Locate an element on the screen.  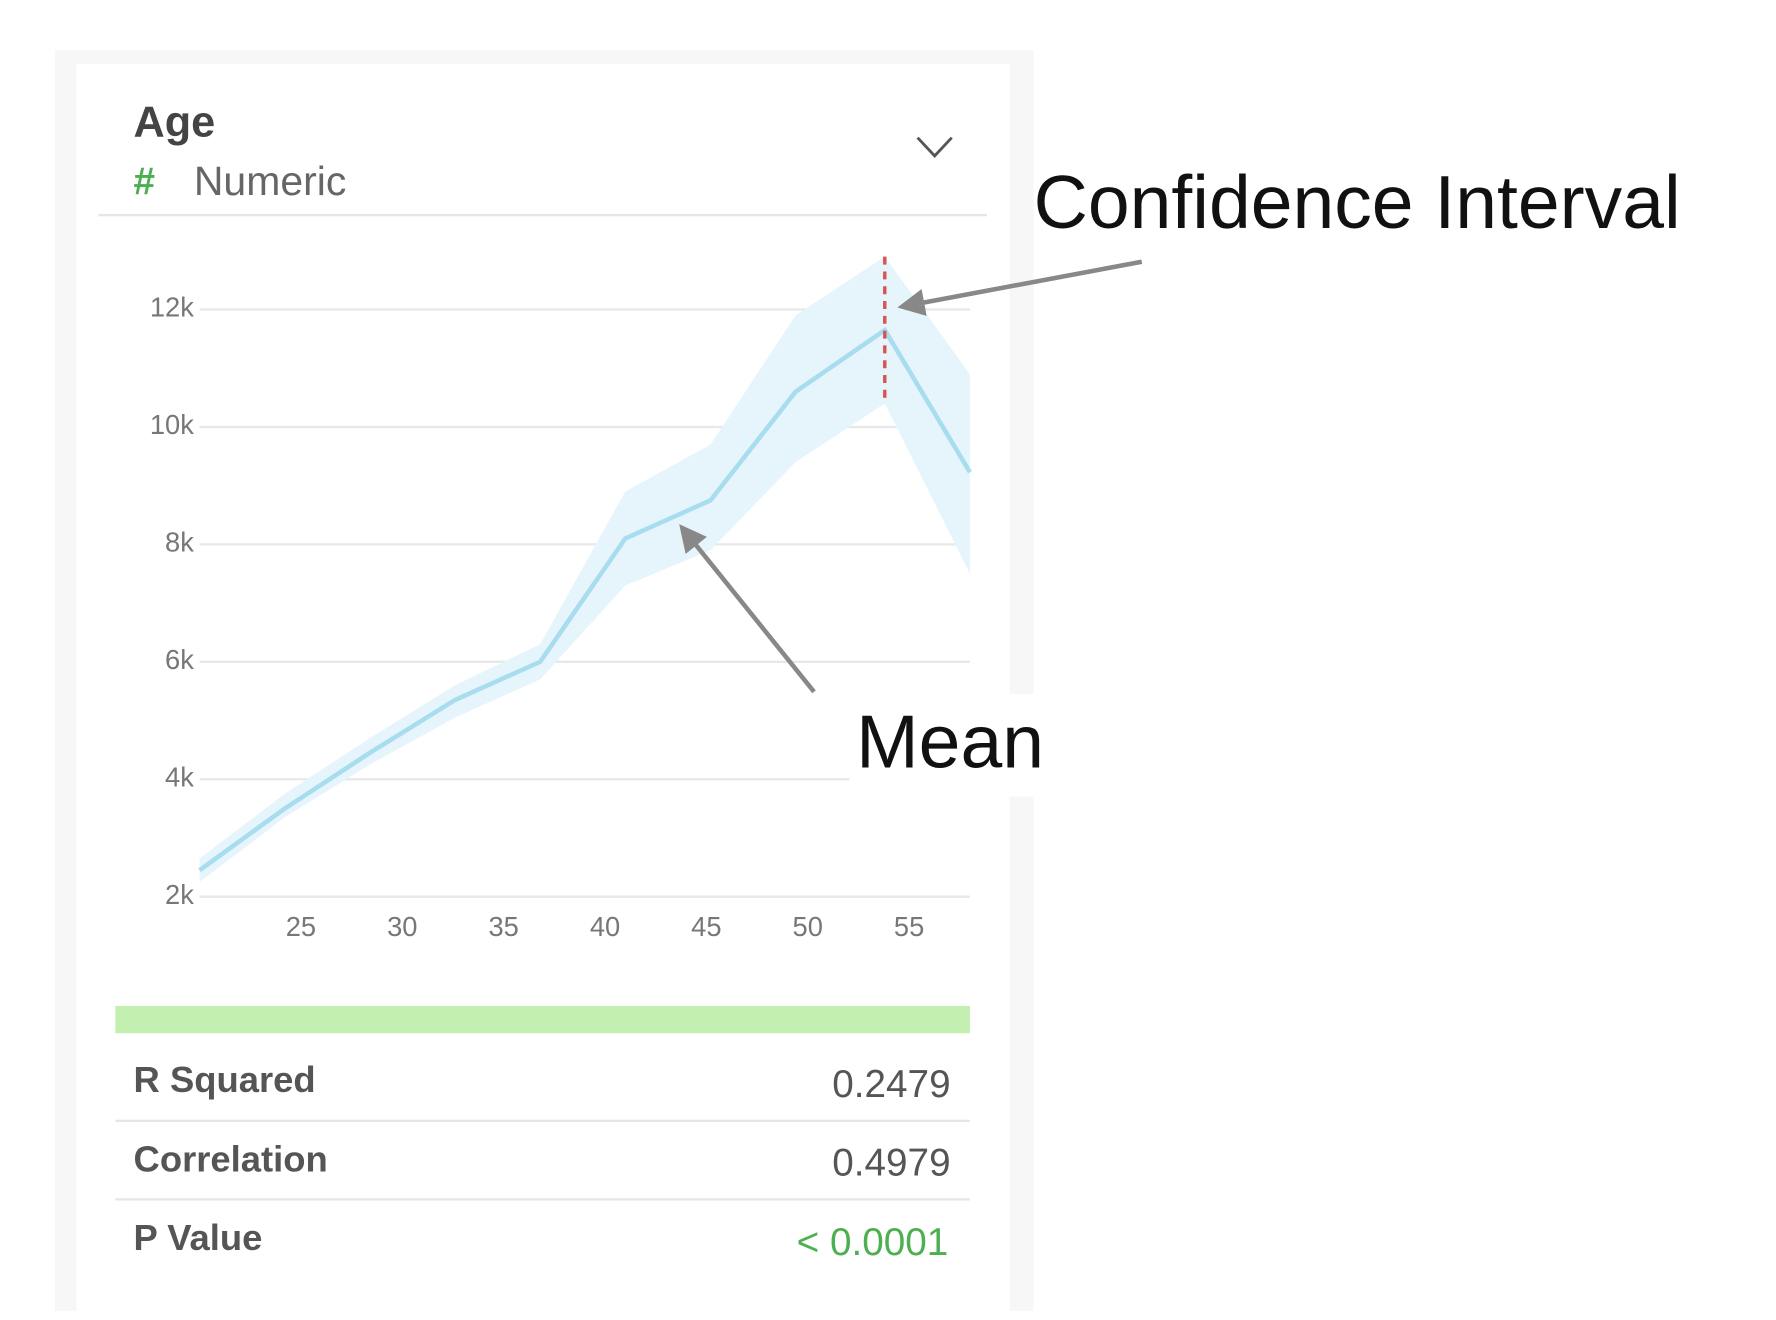
y-tick-label: 12k is located at coordinates (172, 307).